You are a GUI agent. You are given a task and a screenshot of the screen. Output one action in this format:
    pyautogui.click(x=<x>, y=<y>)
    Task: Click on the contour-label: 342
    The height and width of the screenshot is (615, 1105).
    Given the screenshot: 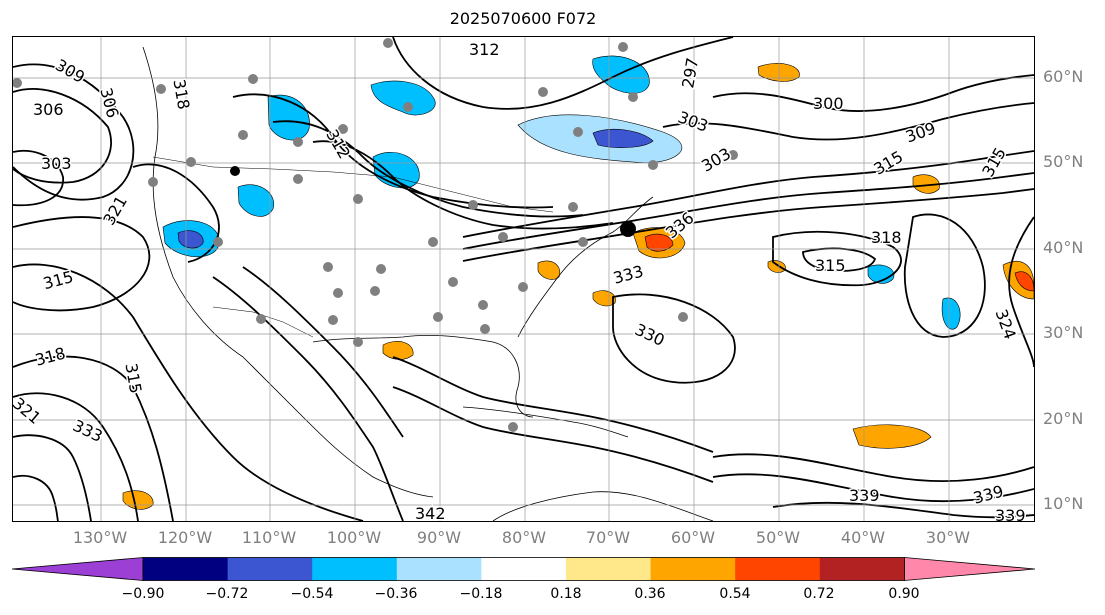 What is the action you would take?
    pyautogui.click(x=430, y=512)
    